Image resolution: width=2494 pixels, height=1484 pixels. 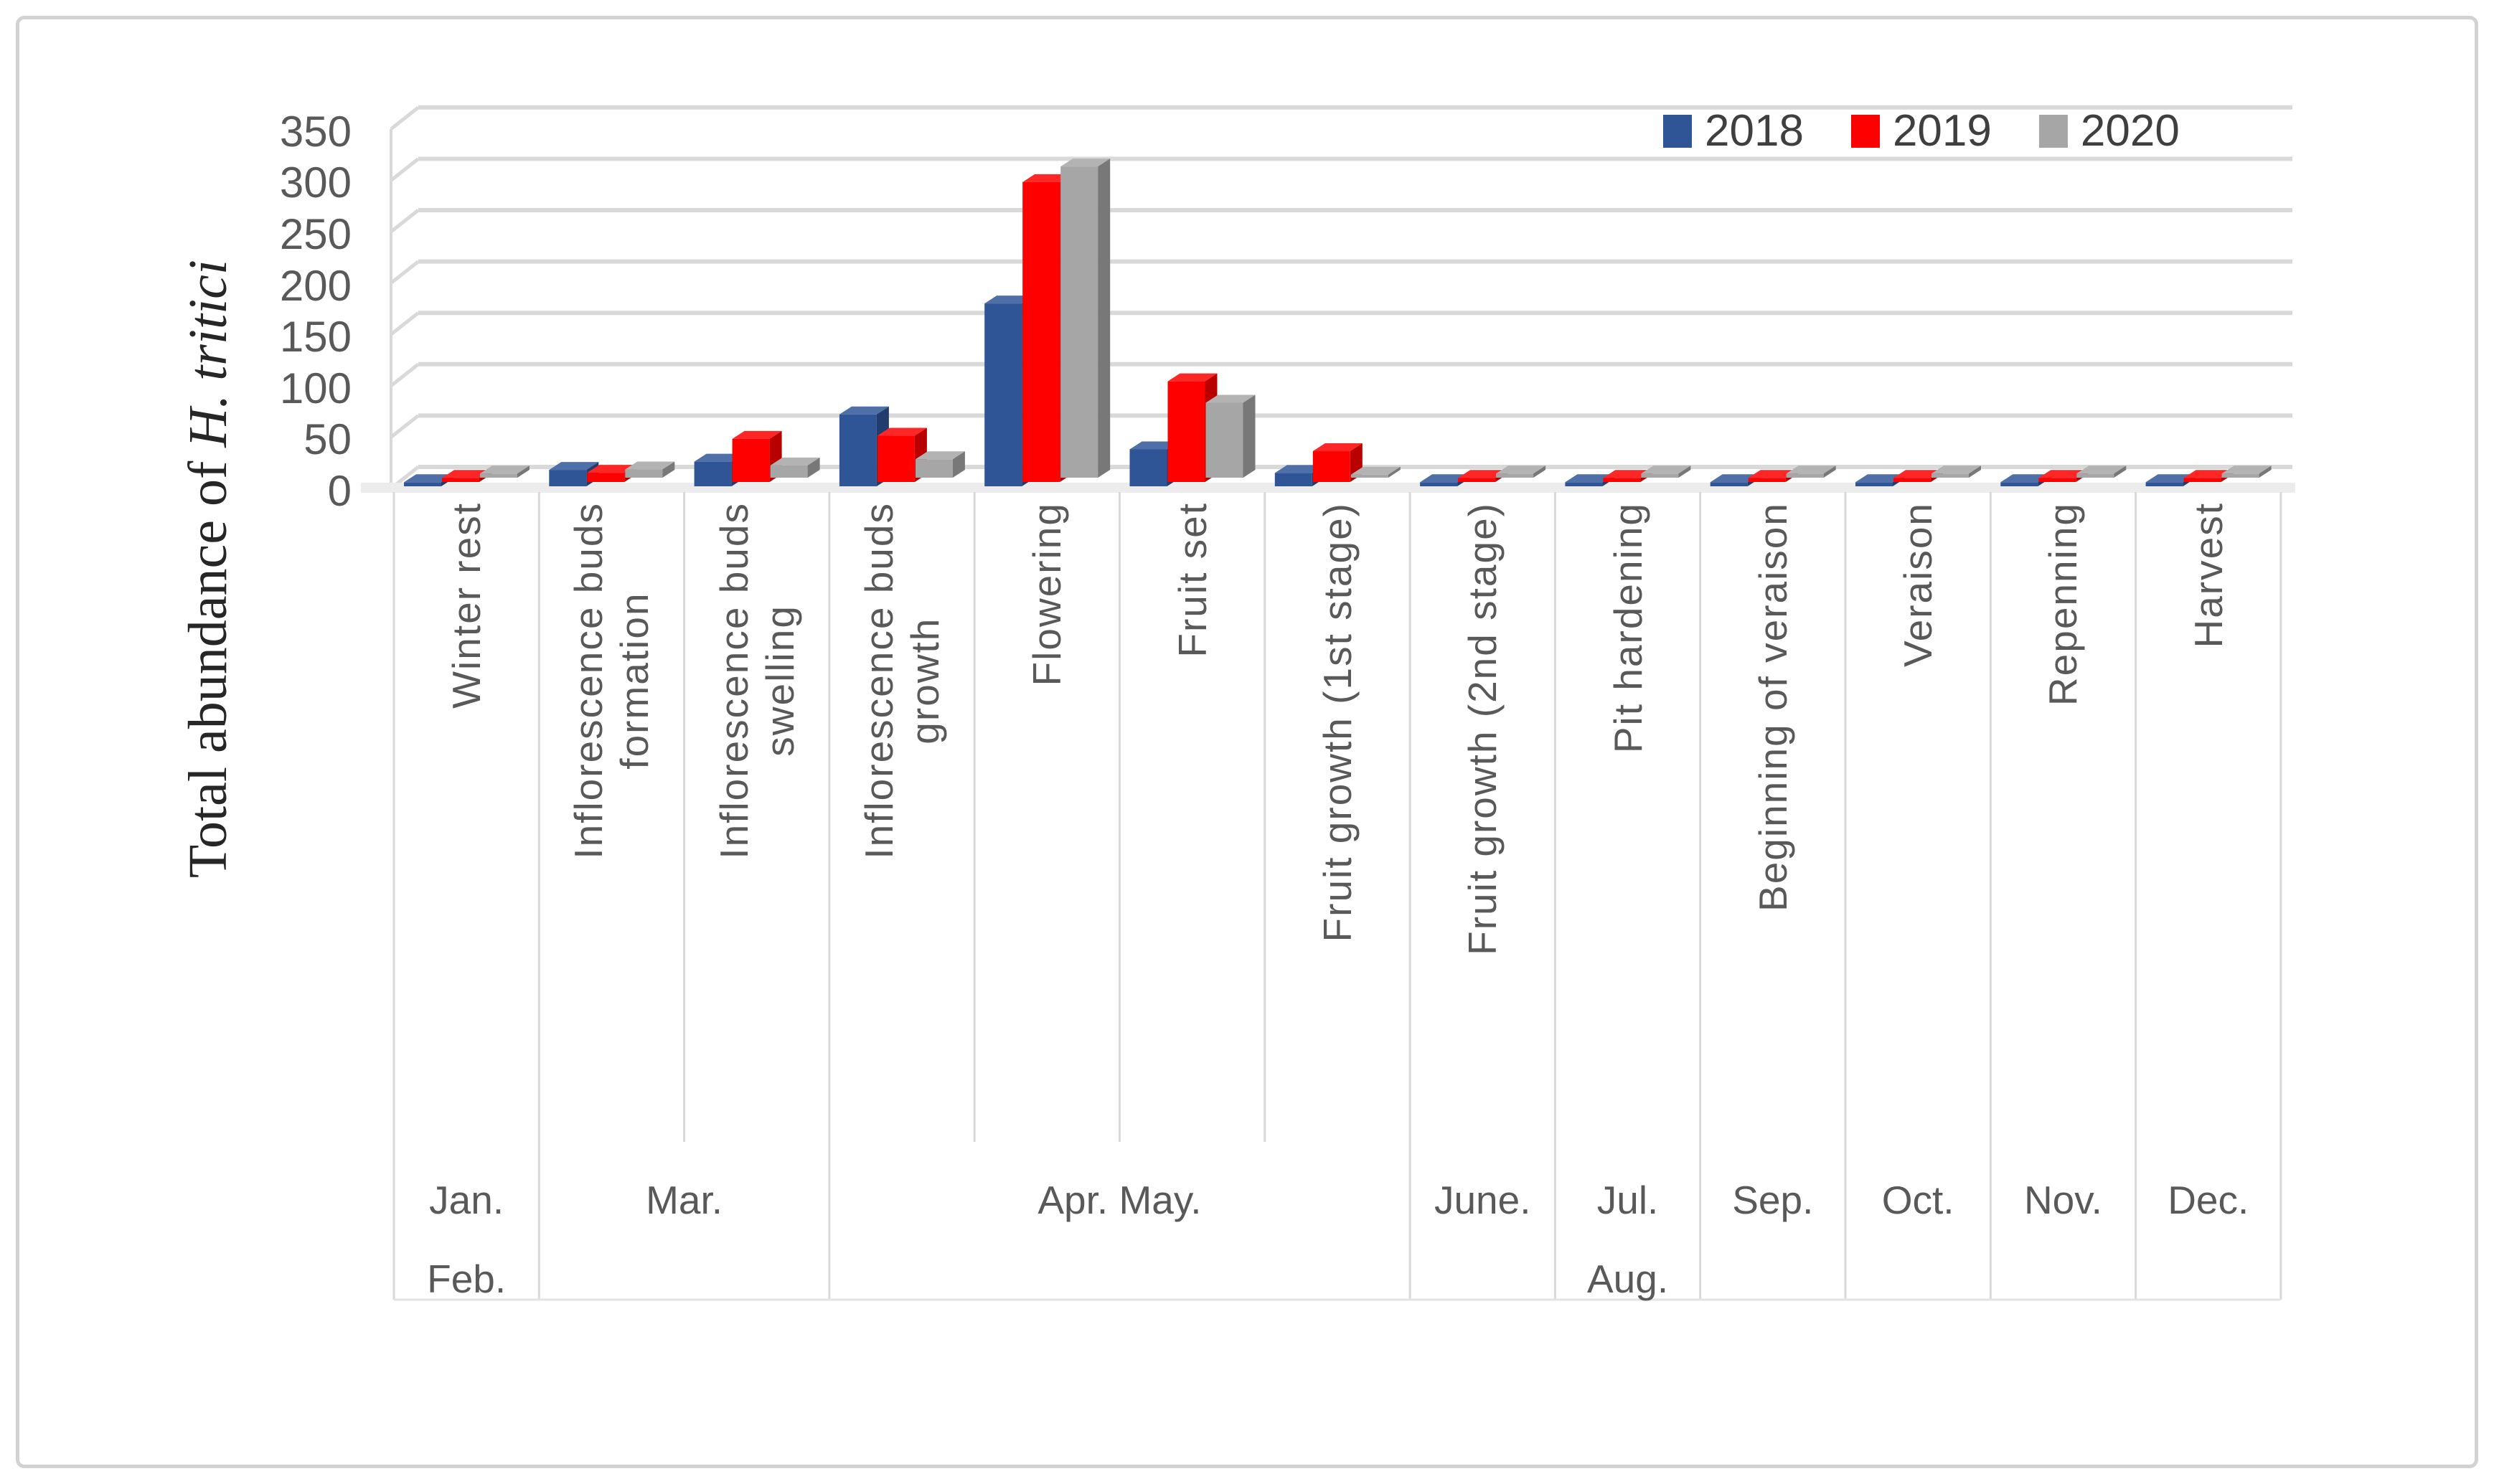 I want to click on legend: 2018 2019 2020, so click(x=1922, y=131).